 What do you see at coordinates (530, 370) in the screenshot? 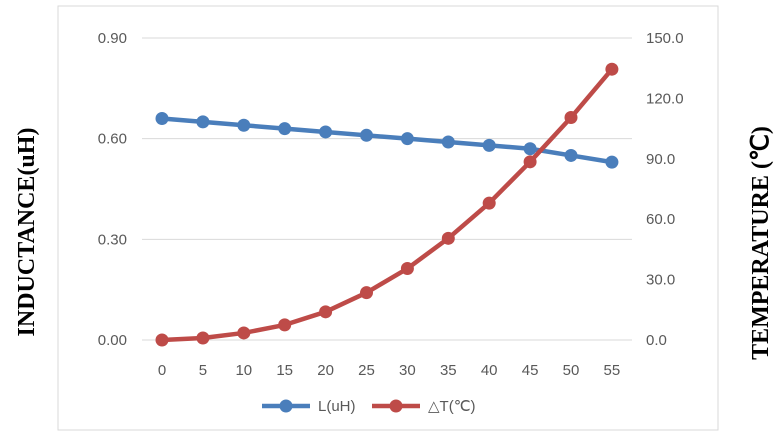
I see `x-tick-label: 45` at bounding box center [530, 370].